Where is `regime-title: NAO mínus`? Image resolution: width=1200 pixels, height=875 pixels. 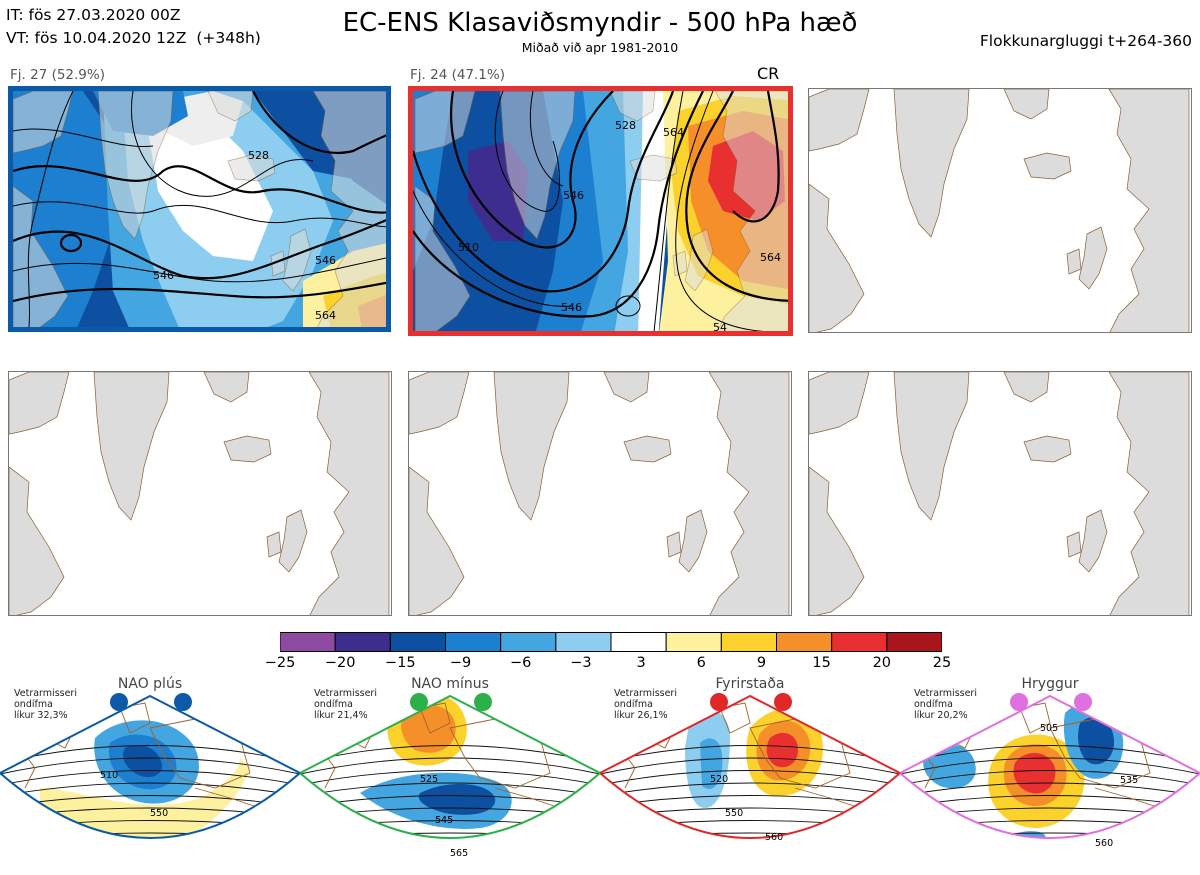 regime-title: NAO mínus is located at coordinates (450, 684).